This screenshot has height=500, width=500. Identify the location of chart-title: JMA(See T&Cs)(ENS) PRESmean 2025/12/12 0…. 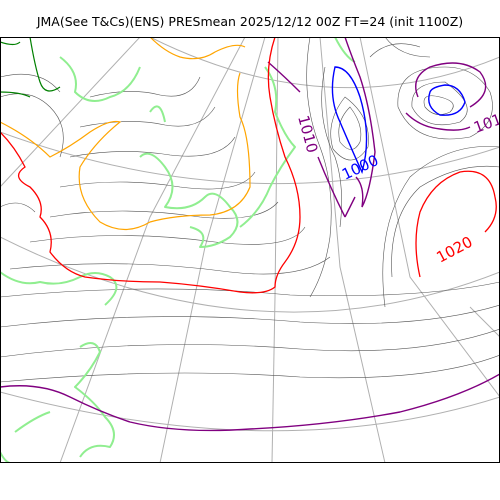
(250, 21).